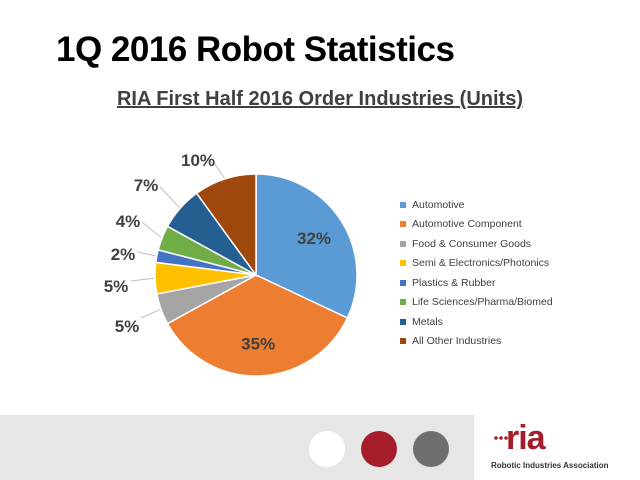 Image resolution: width=640 pixels, height=480 pixels. What do you see at coordinates (127, 326) in the screenshot?
I see `data-label-food-consumer-goods: 5%` at bounding box center [127, 326].